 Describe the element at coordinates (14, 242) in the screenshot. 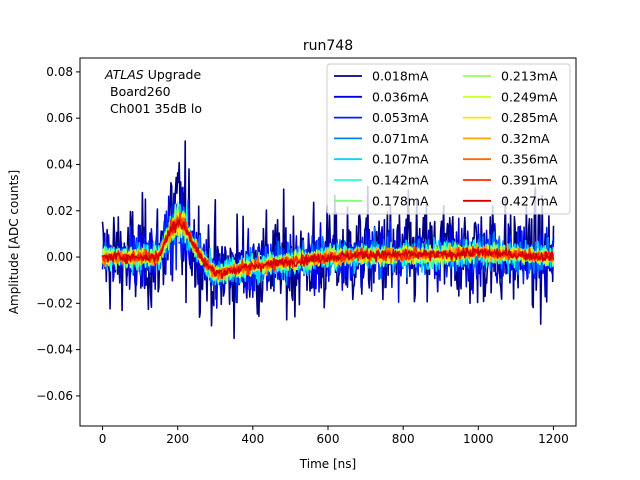

I see `y-axis-label: Amplitude [ADC counts]` at that location.